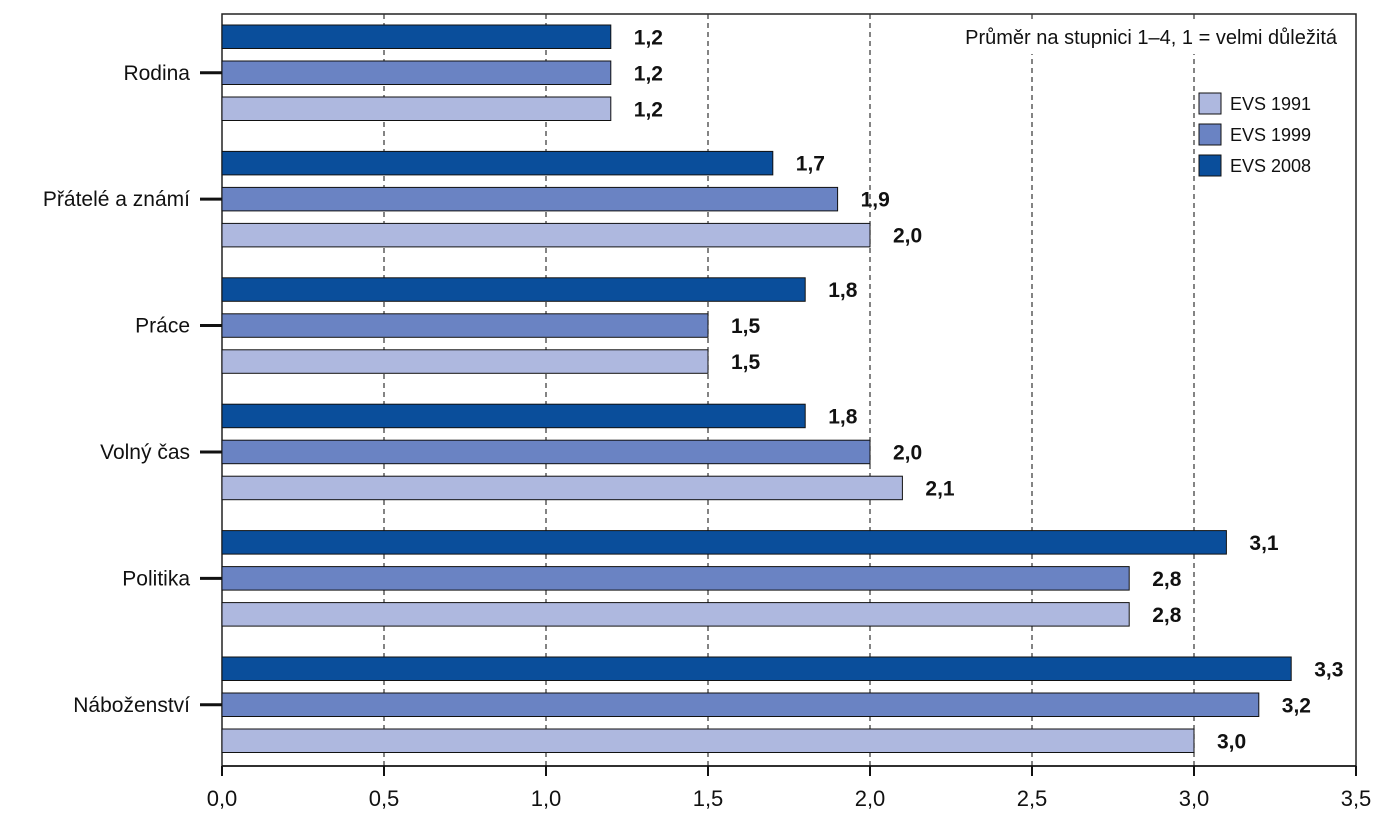 Image resolution: width=1381 pixels, height=816 pixels. Describe the element at coordinates (1231, 741) in the screenshot. I see `data-label: 3,0` at that location.